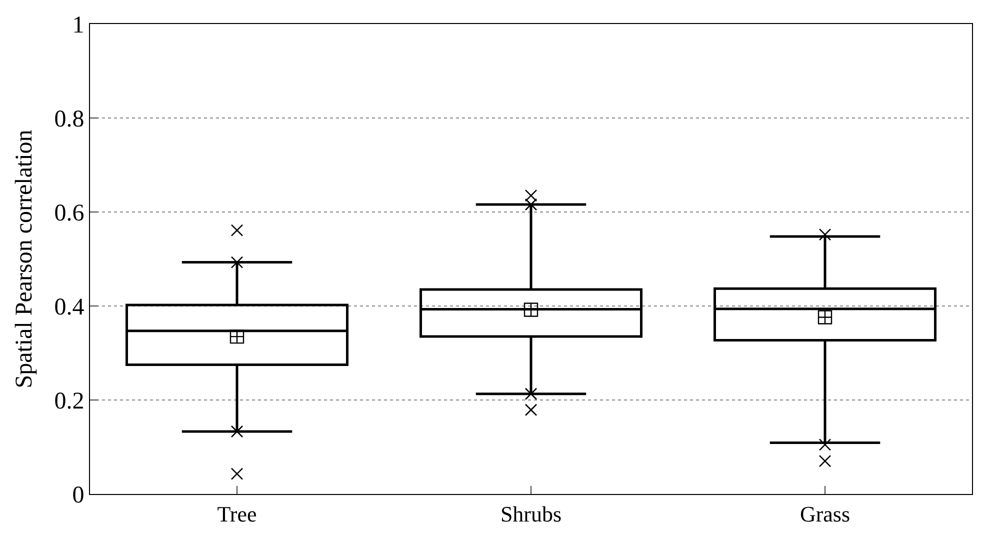 The height and width of the screenshot is (539, 987). What do you see at coordinates (69, 119) in the screenshot?
I see `y-tick-label: 0.8` at bounding box center [69, 119].